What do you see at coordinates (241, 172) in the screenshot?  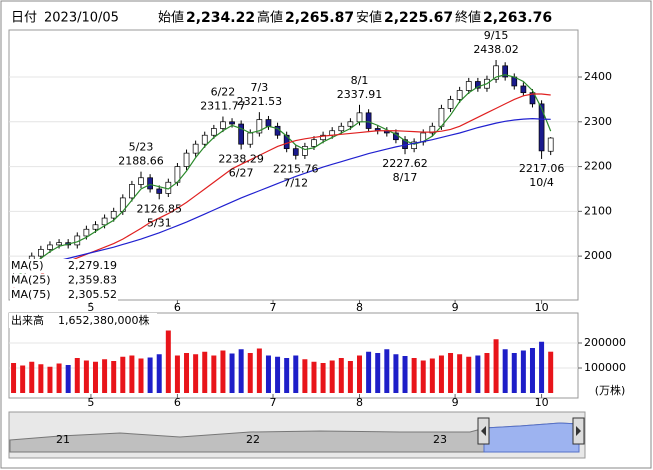 I see `annotation-date: 6/27` at bounding box center [241, 172].